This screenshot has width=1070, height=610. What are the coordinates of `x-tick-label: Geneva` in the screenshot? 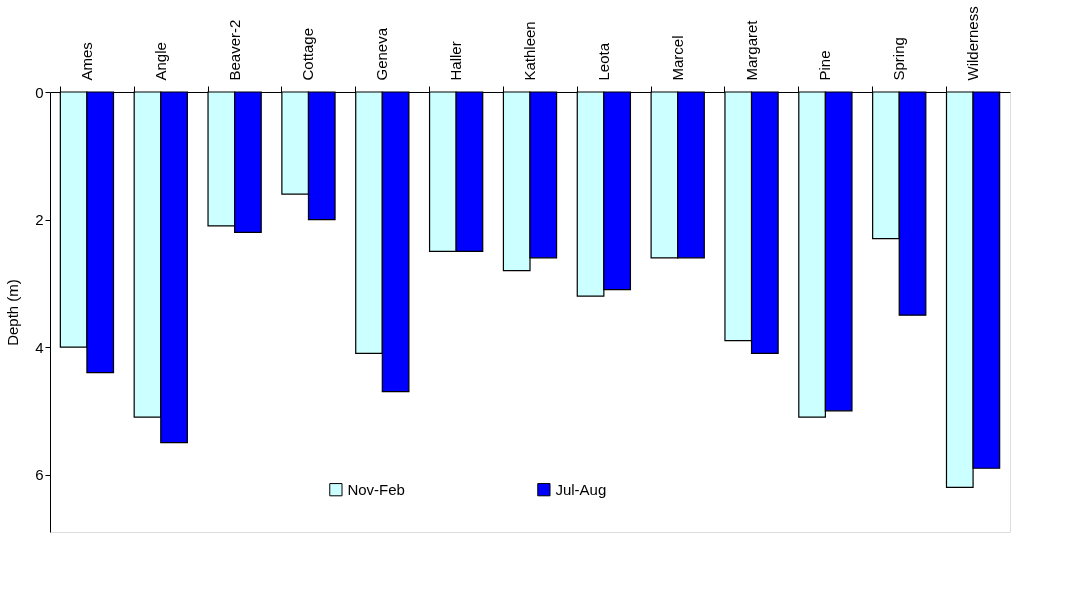 It's located at (382, 54).